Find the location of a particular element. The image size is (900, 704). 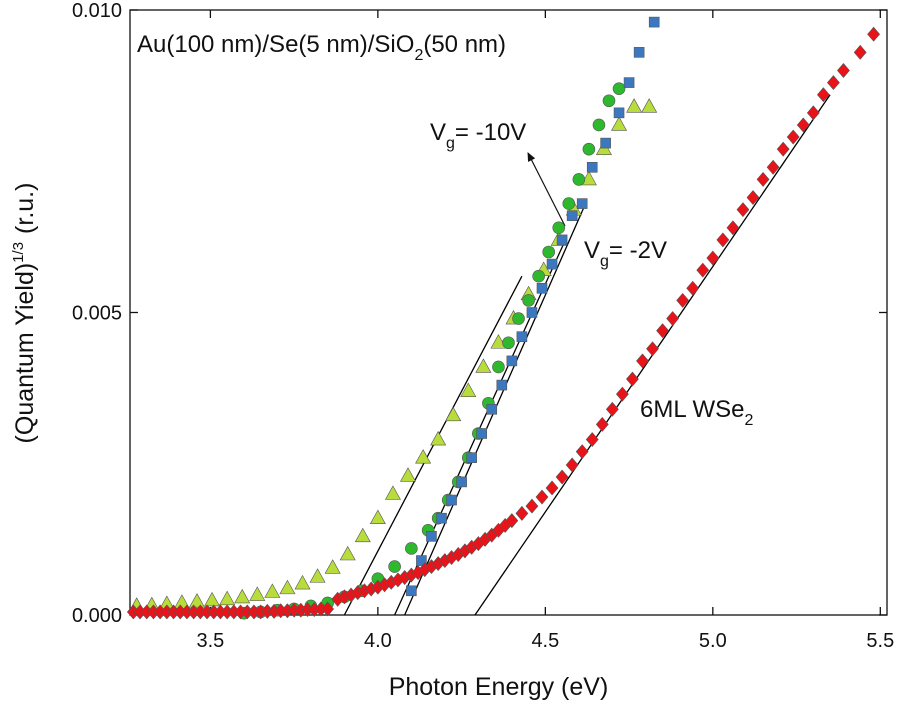

annotation-part: V is located at coordinates (592, 250).